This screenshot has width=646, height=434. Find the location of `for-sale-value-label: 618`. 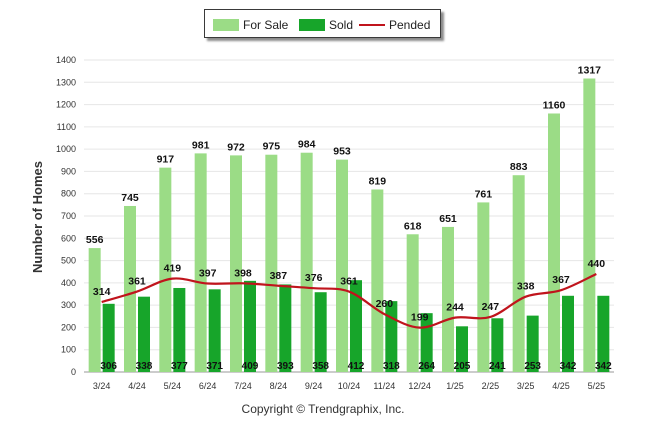

for-sale-value-label: 618 is located at coordinates (413, 226).